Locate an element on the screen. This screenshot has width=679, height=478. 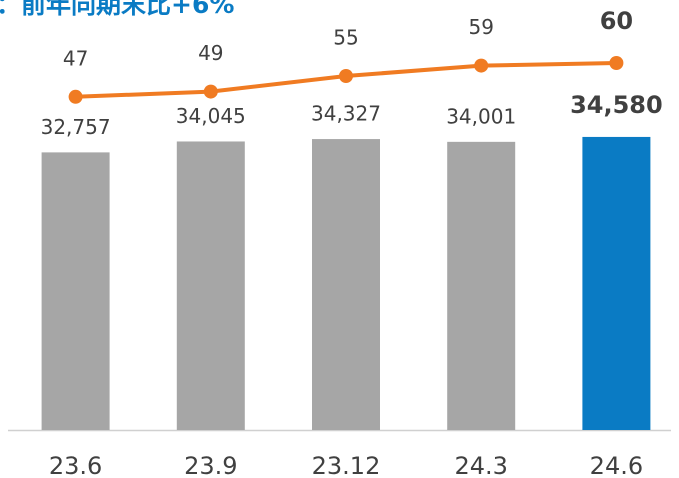
line-value-label: 47 is located at coordinates (75, 58).